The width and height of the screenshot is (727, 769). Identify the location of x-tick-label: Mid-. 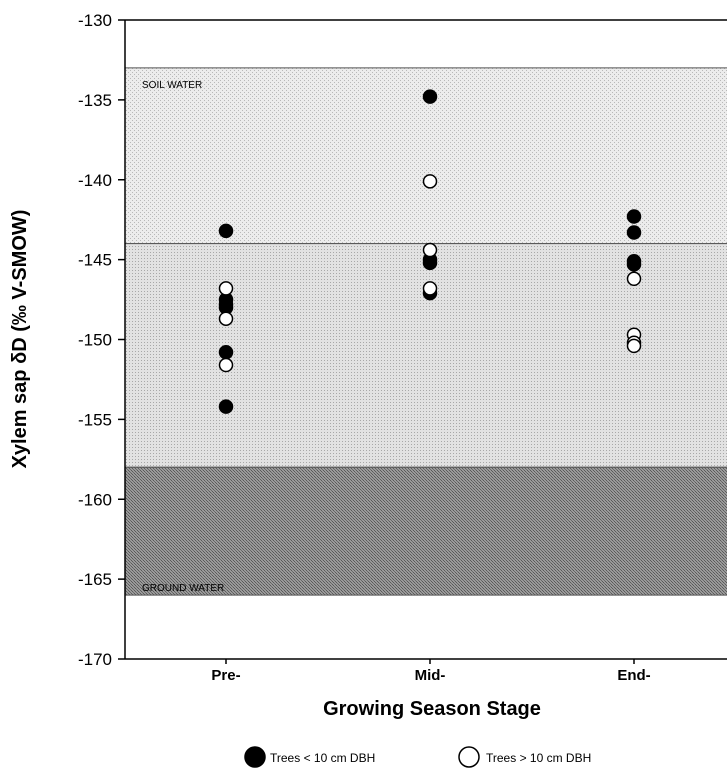
(430, 675).